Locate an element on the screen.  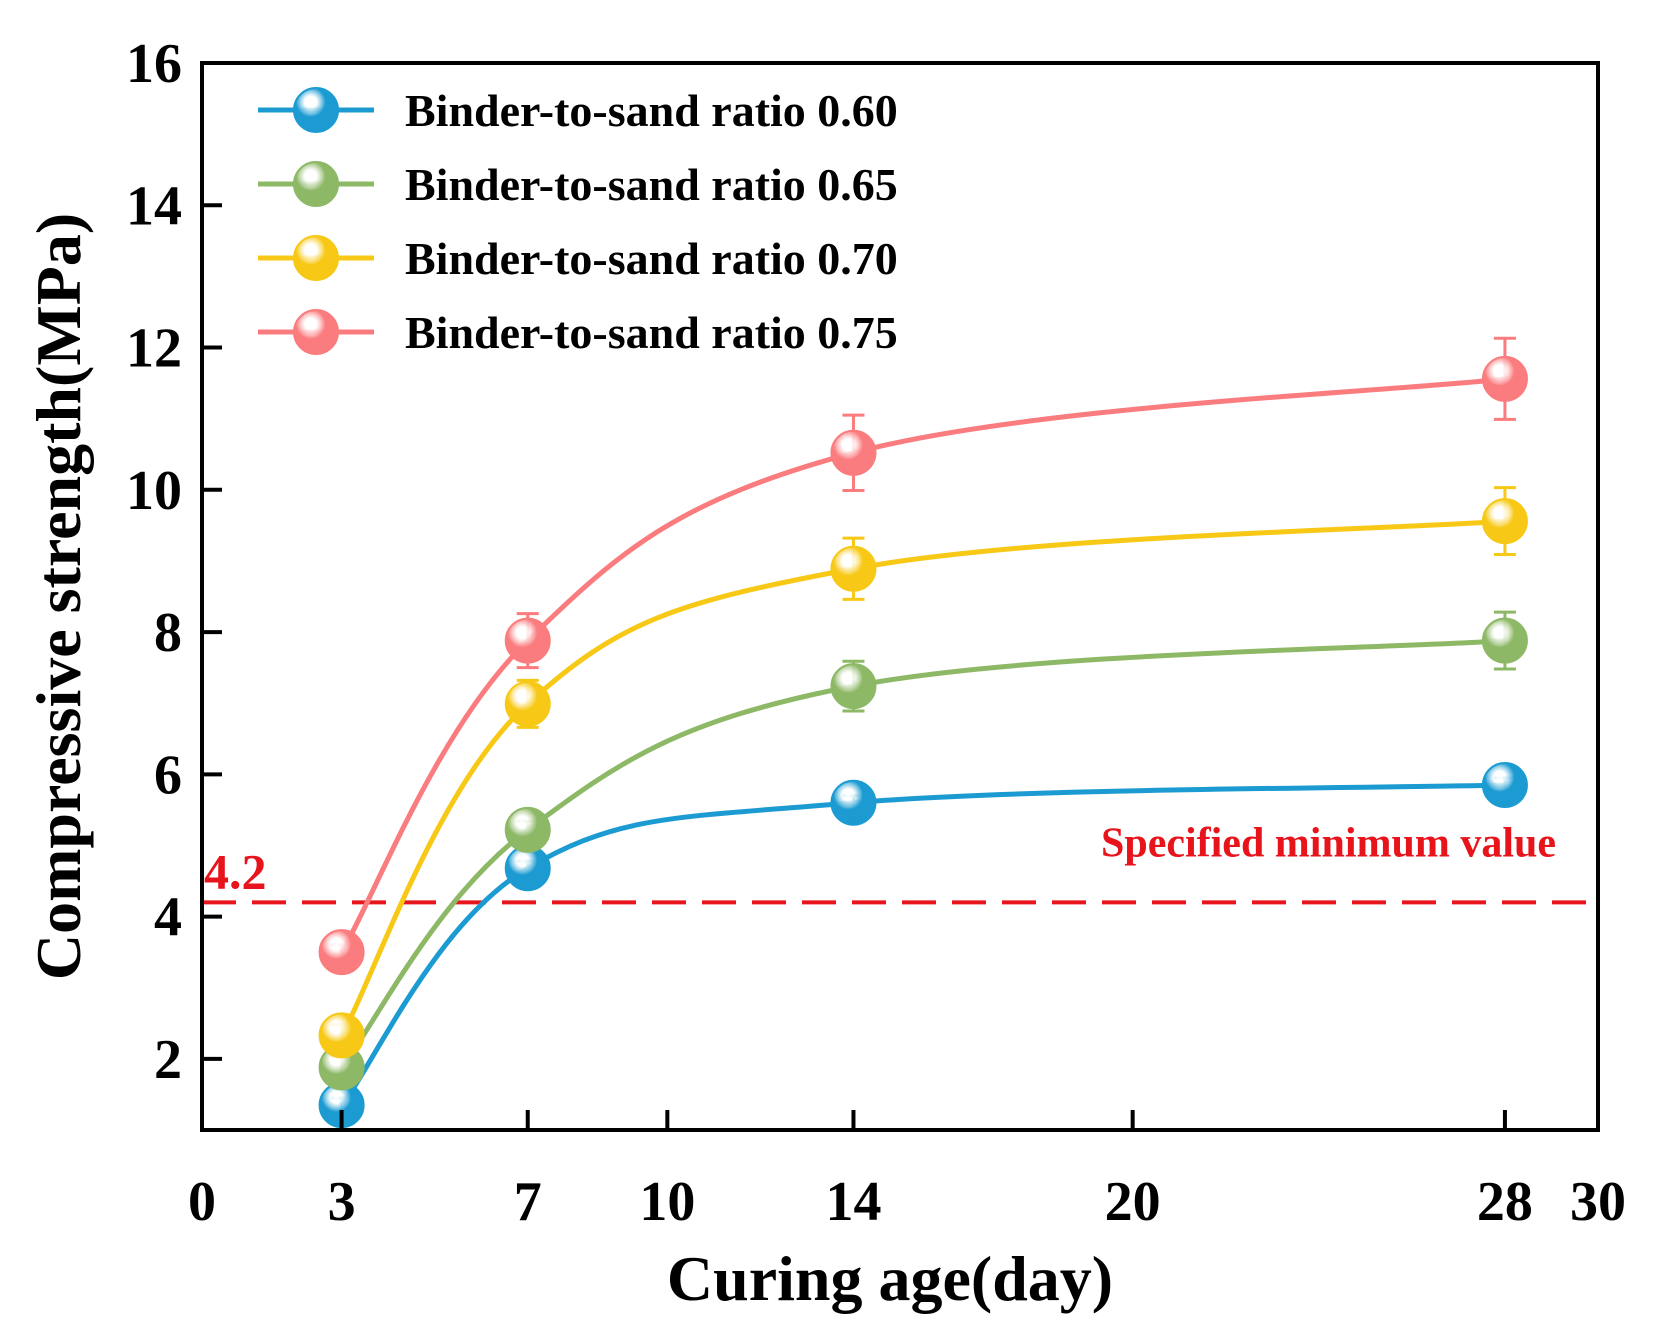
x-axis-title: Curing age(day) is located at coordinates (890, 1278).